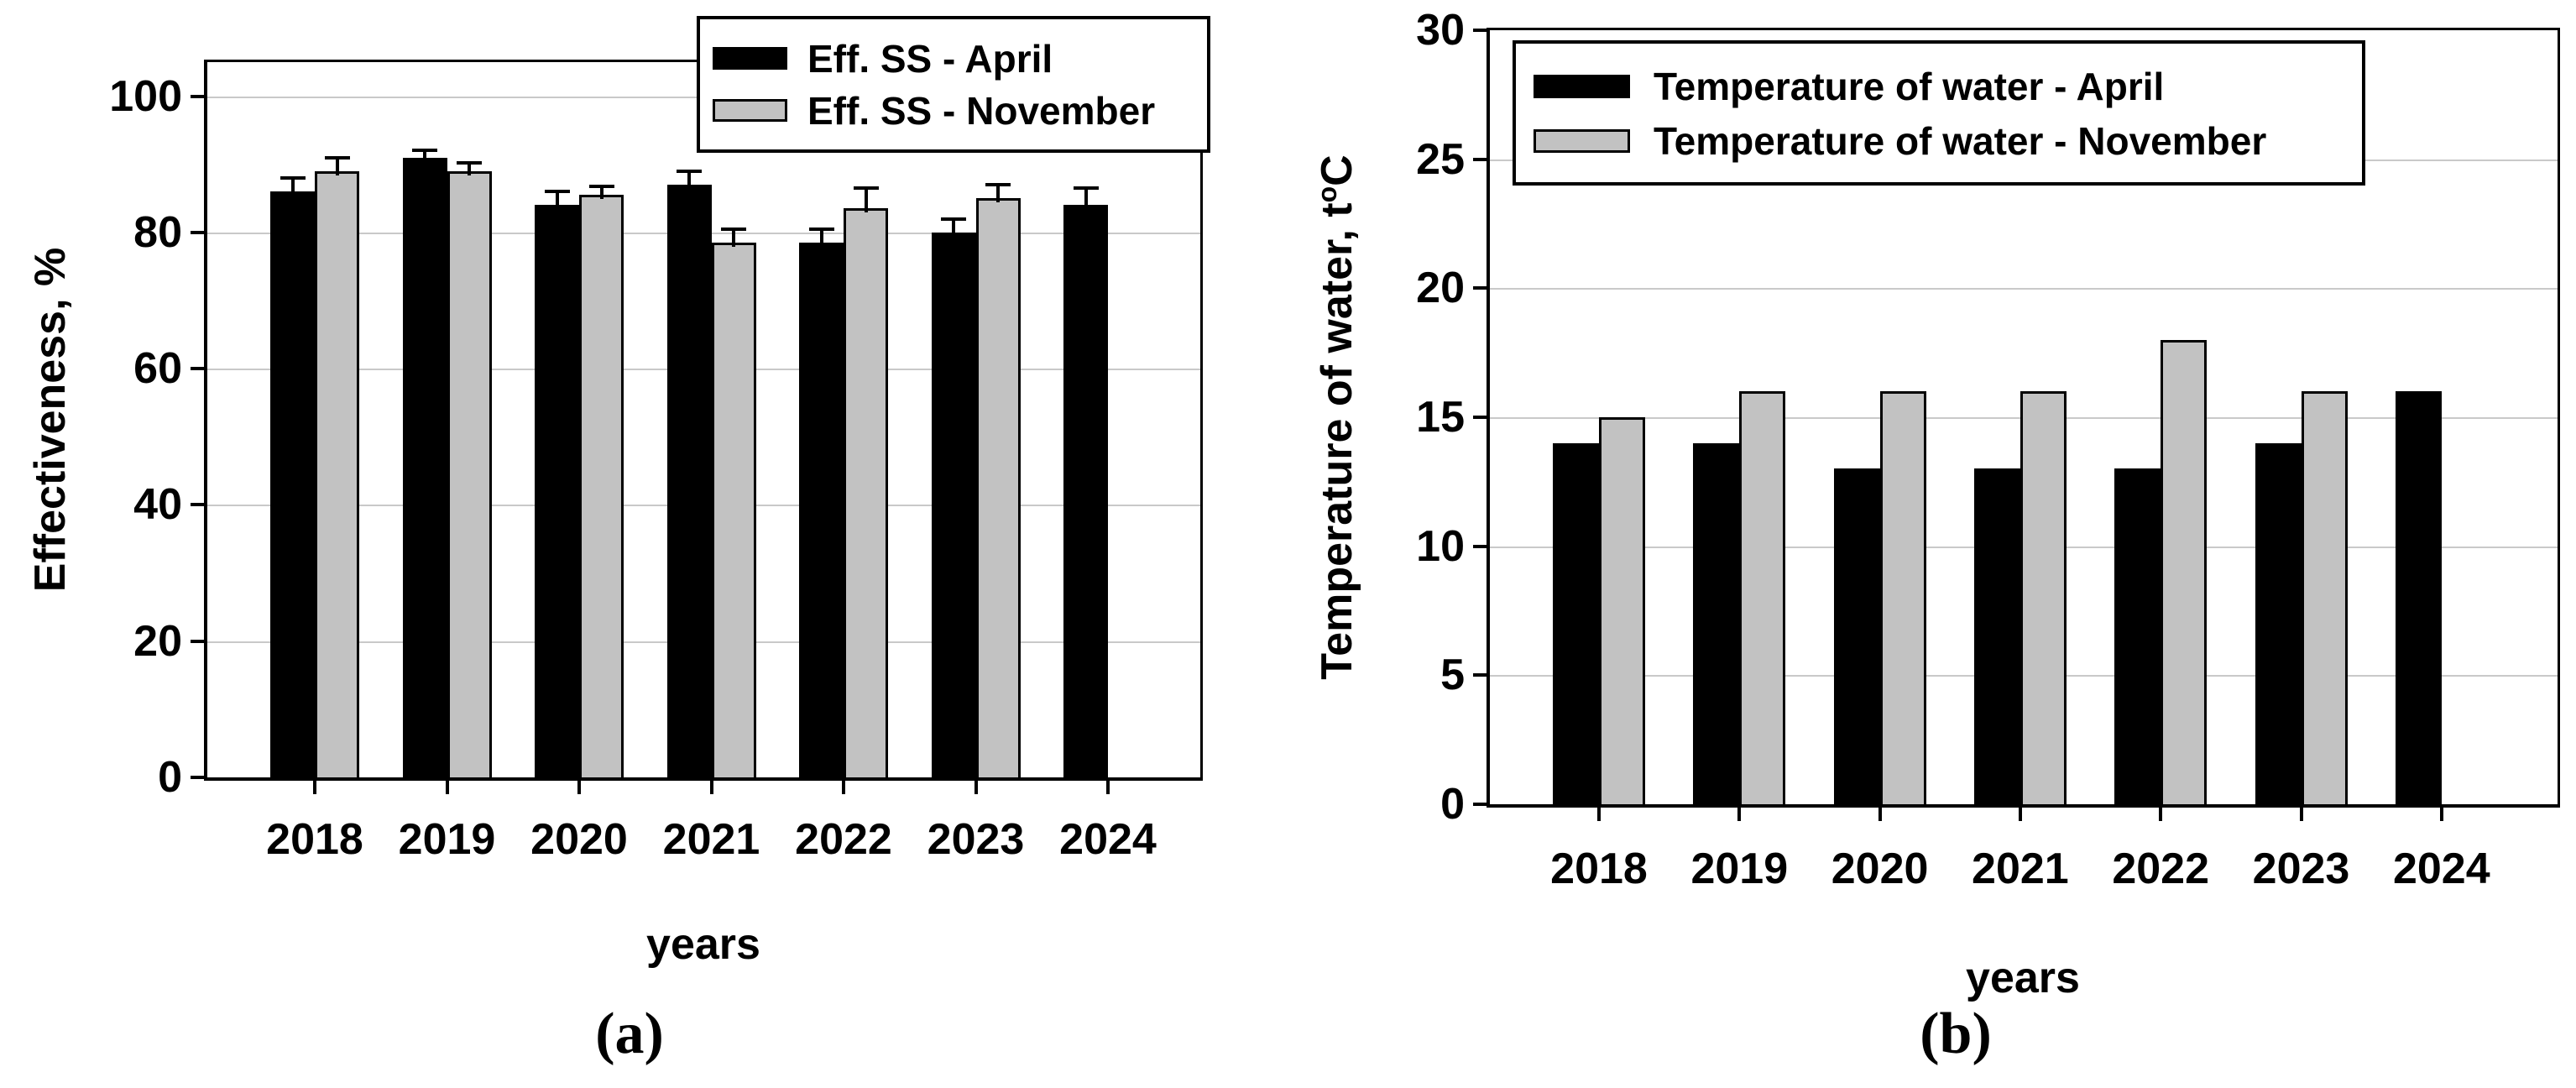 The image size is (2576, 1088). Describe the element at coordinates (953, 504) in the screenshot. I see `bar-a-2023-april` at that location.